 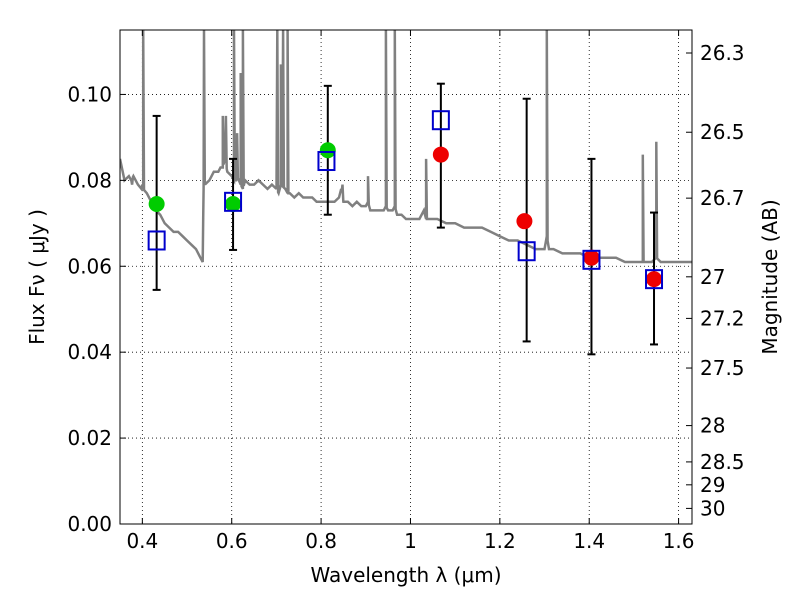 I want to click on y-tick-label: 0.06, so click(x=89, y=266).